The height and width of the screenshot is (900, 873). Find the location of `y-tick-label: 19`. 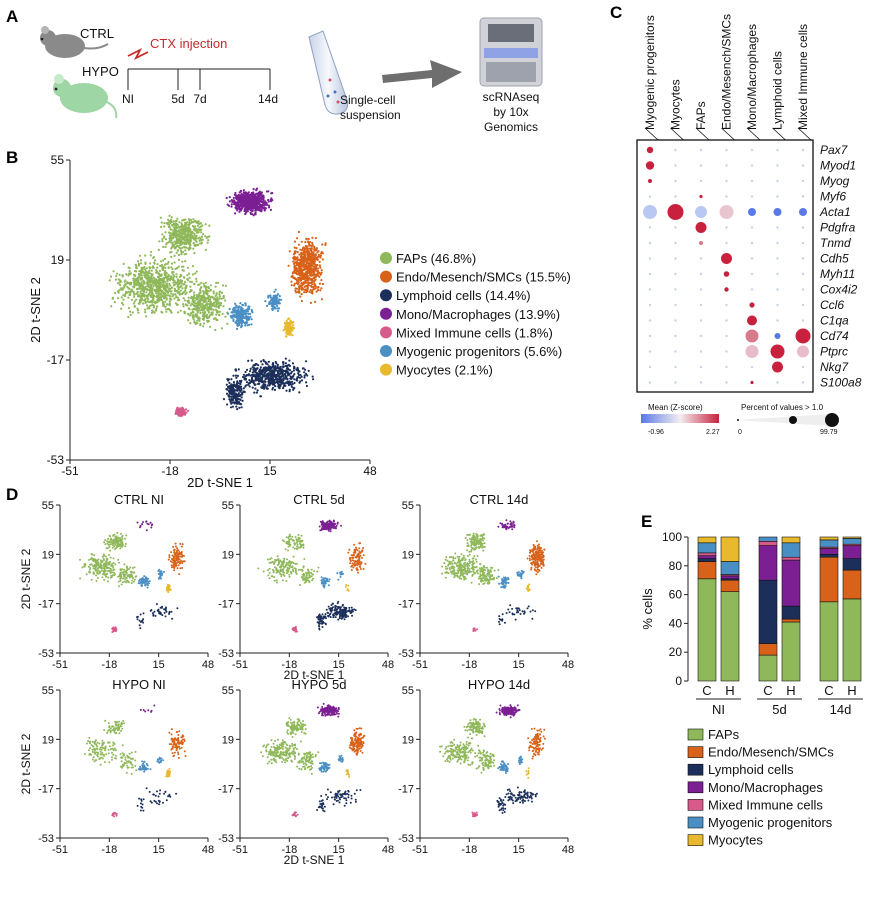

y-tick-label: 19 is located at coordinates (48, 555).